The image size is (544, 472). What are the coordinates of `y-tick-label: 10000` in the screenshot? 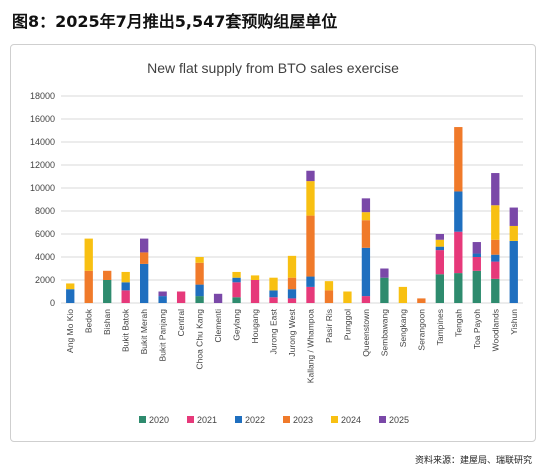 It's located at (42, 188).